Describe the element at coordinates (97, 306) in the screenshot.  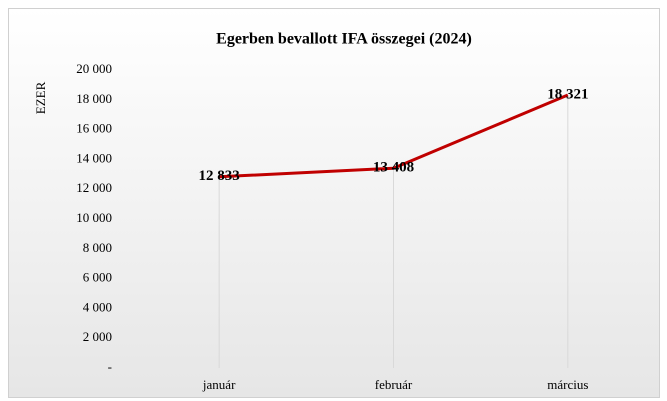
I see `y-tick-label: 4 000` at that location.